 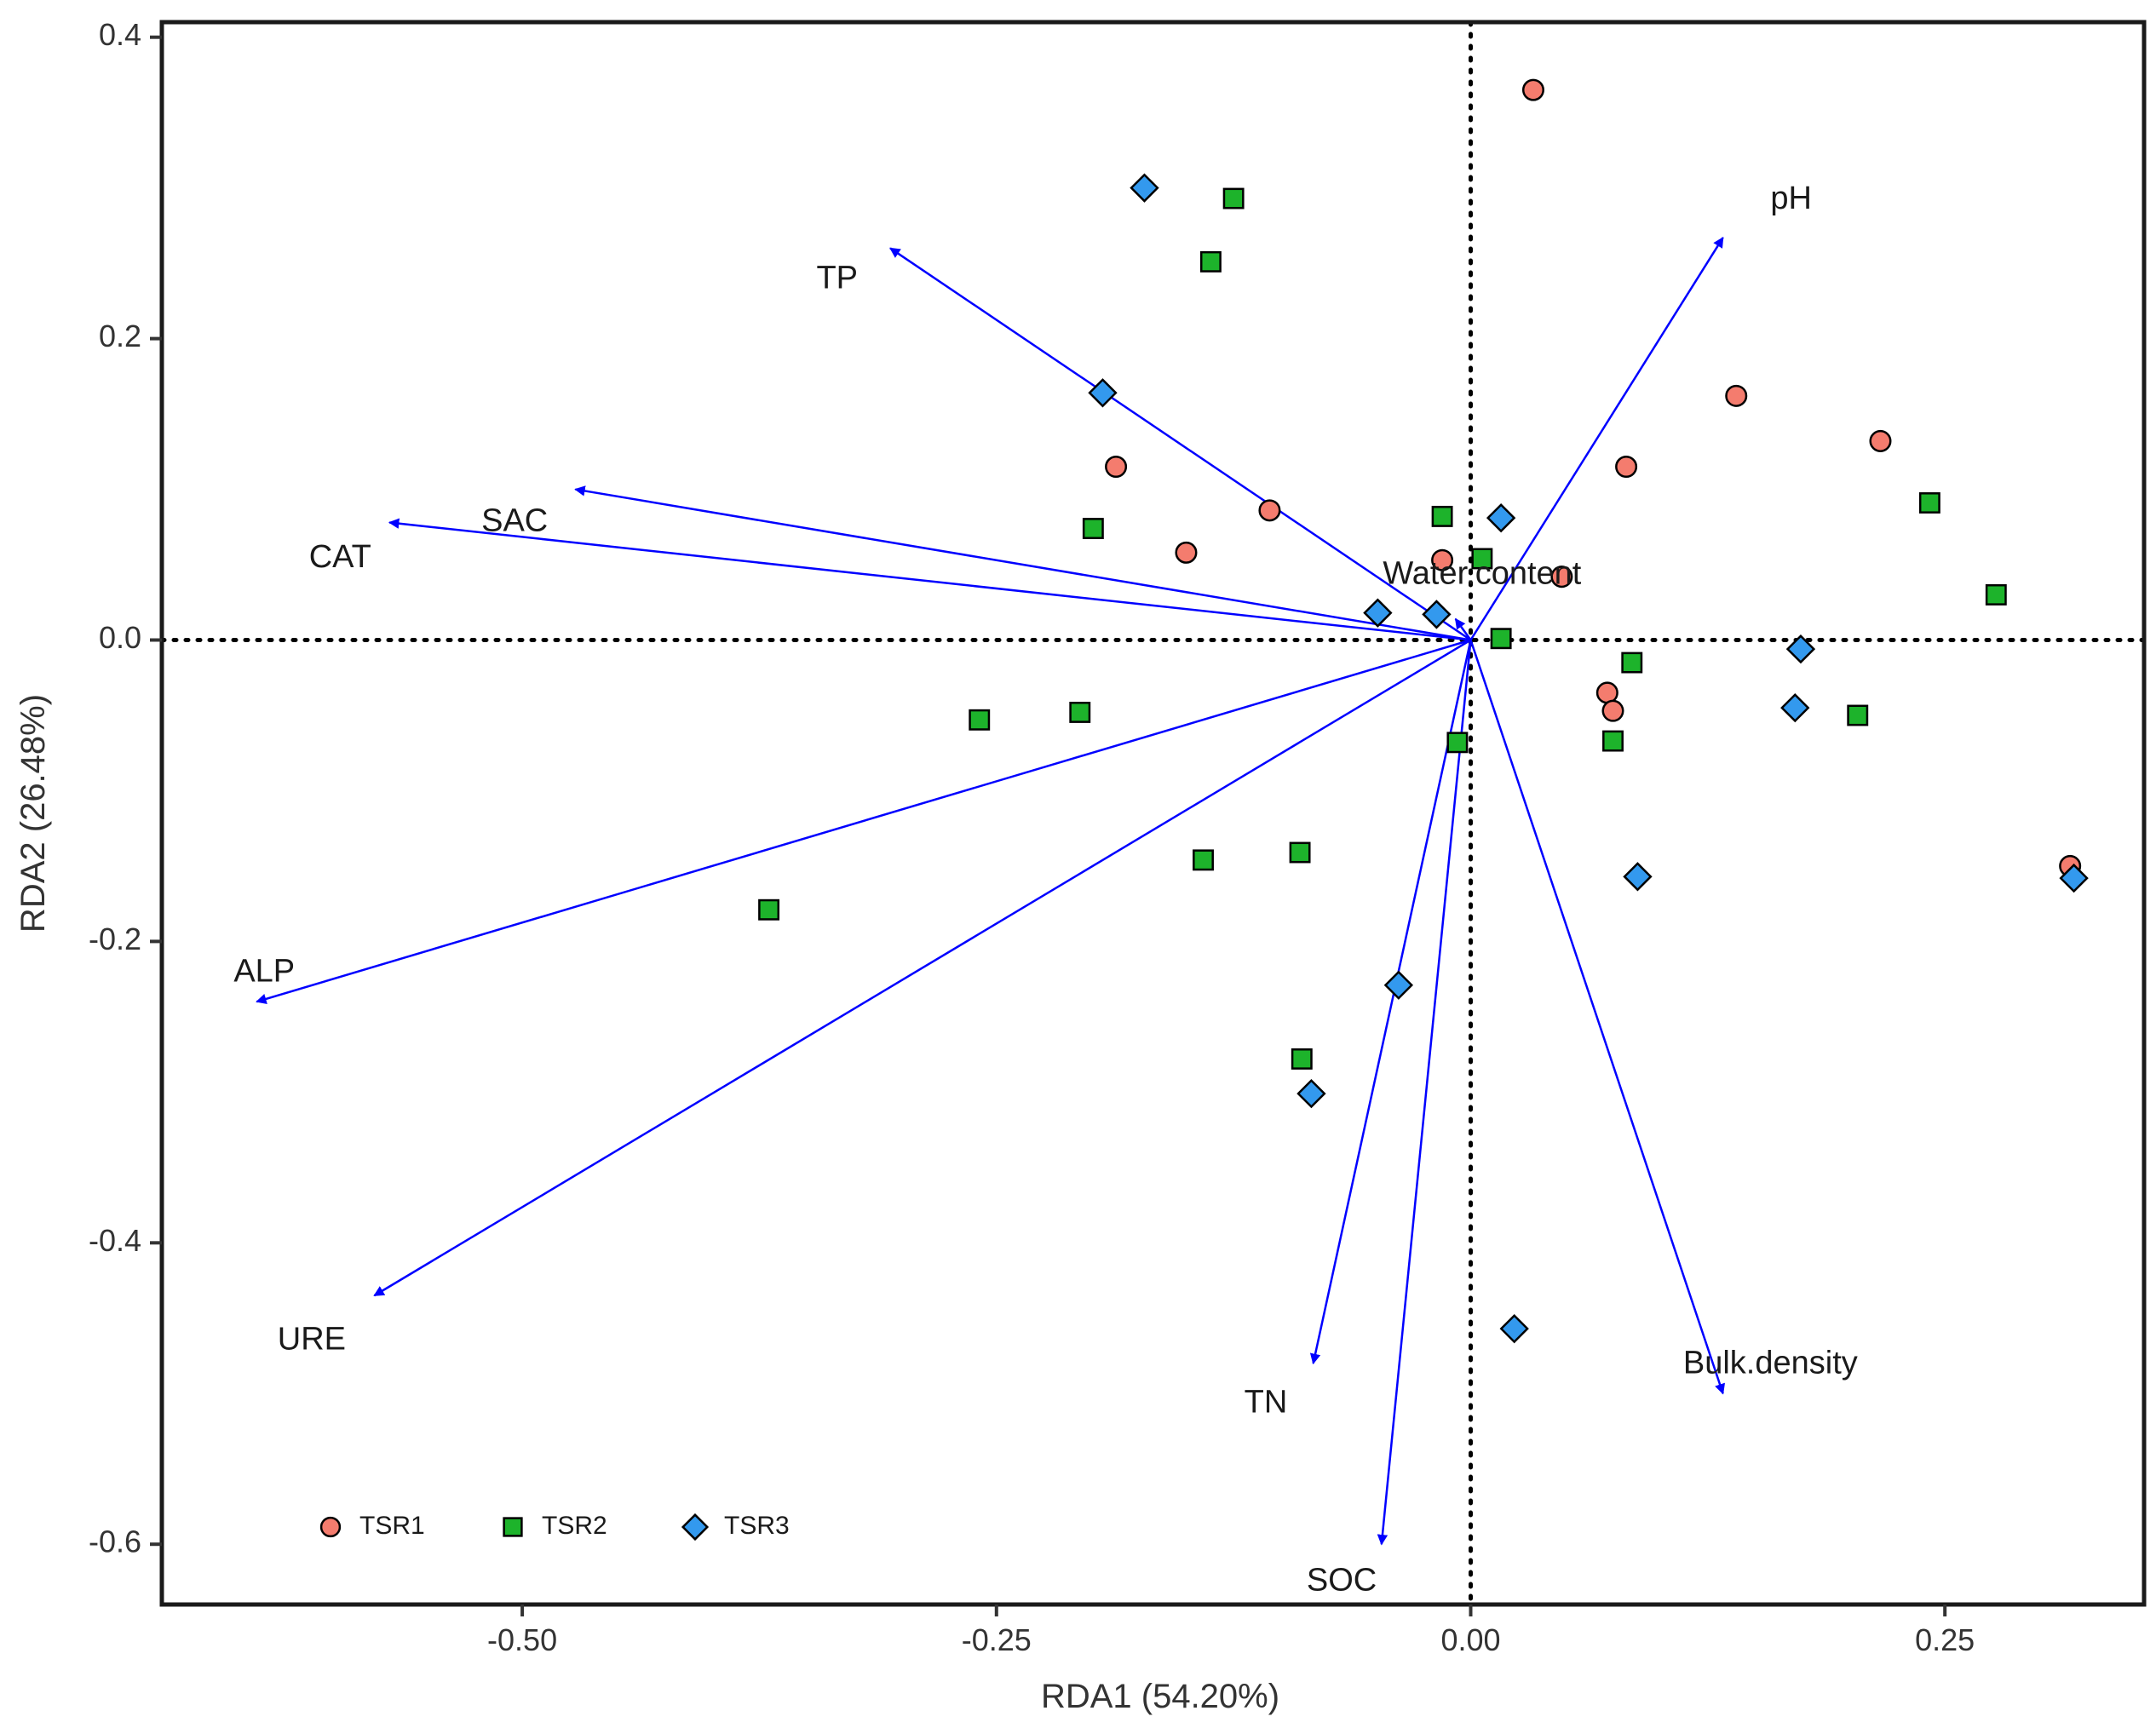 I want to click on arrow-ph, so click(x=1596, y=438).